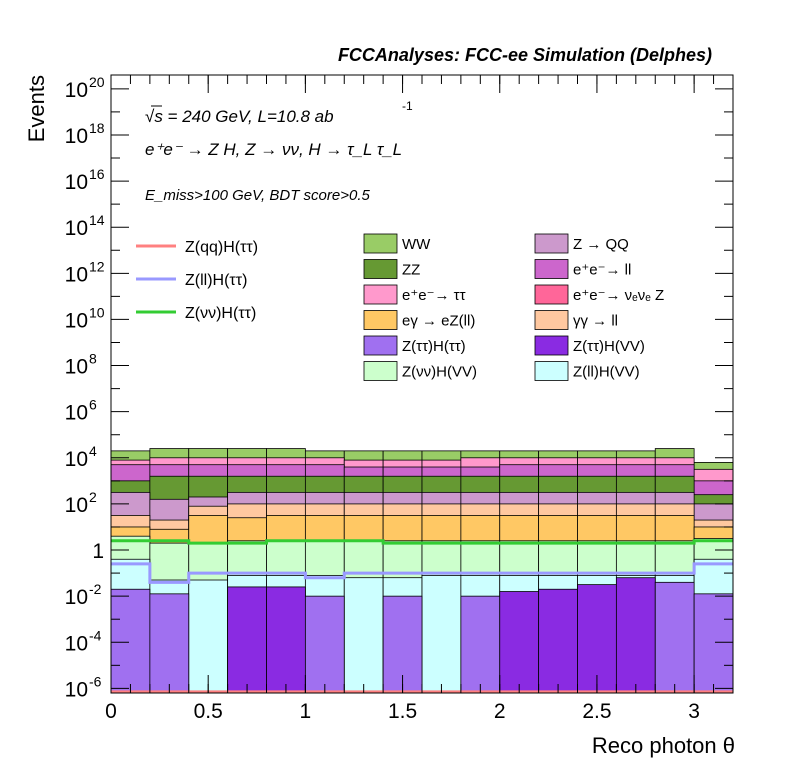 Image resolution: width=796 pixels, height=772 pixels. What do you see at coordinates (208, 711) in the screenshot?
I see `x-tick-label: 0.5` at bounding box center [208, 711].